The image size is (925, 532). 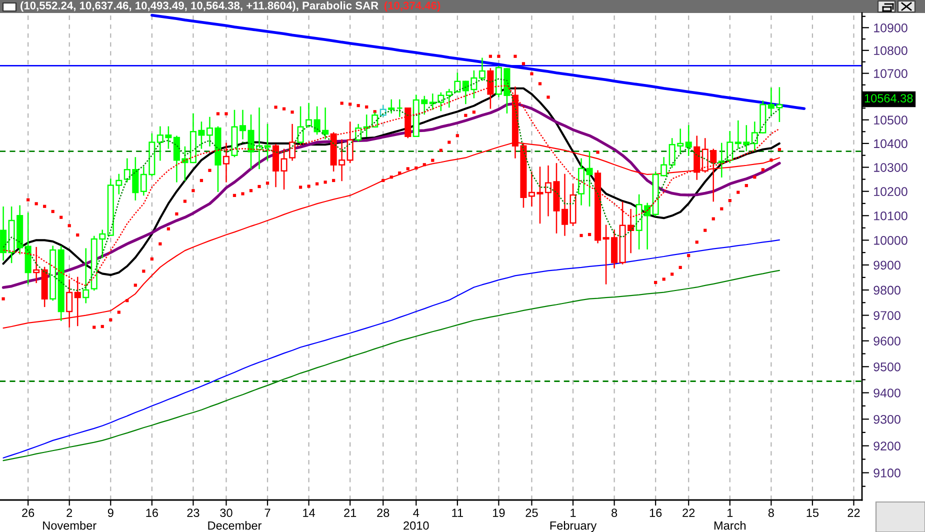 I want to click on y-tick-label: 9800, so click(x=887, y=290).